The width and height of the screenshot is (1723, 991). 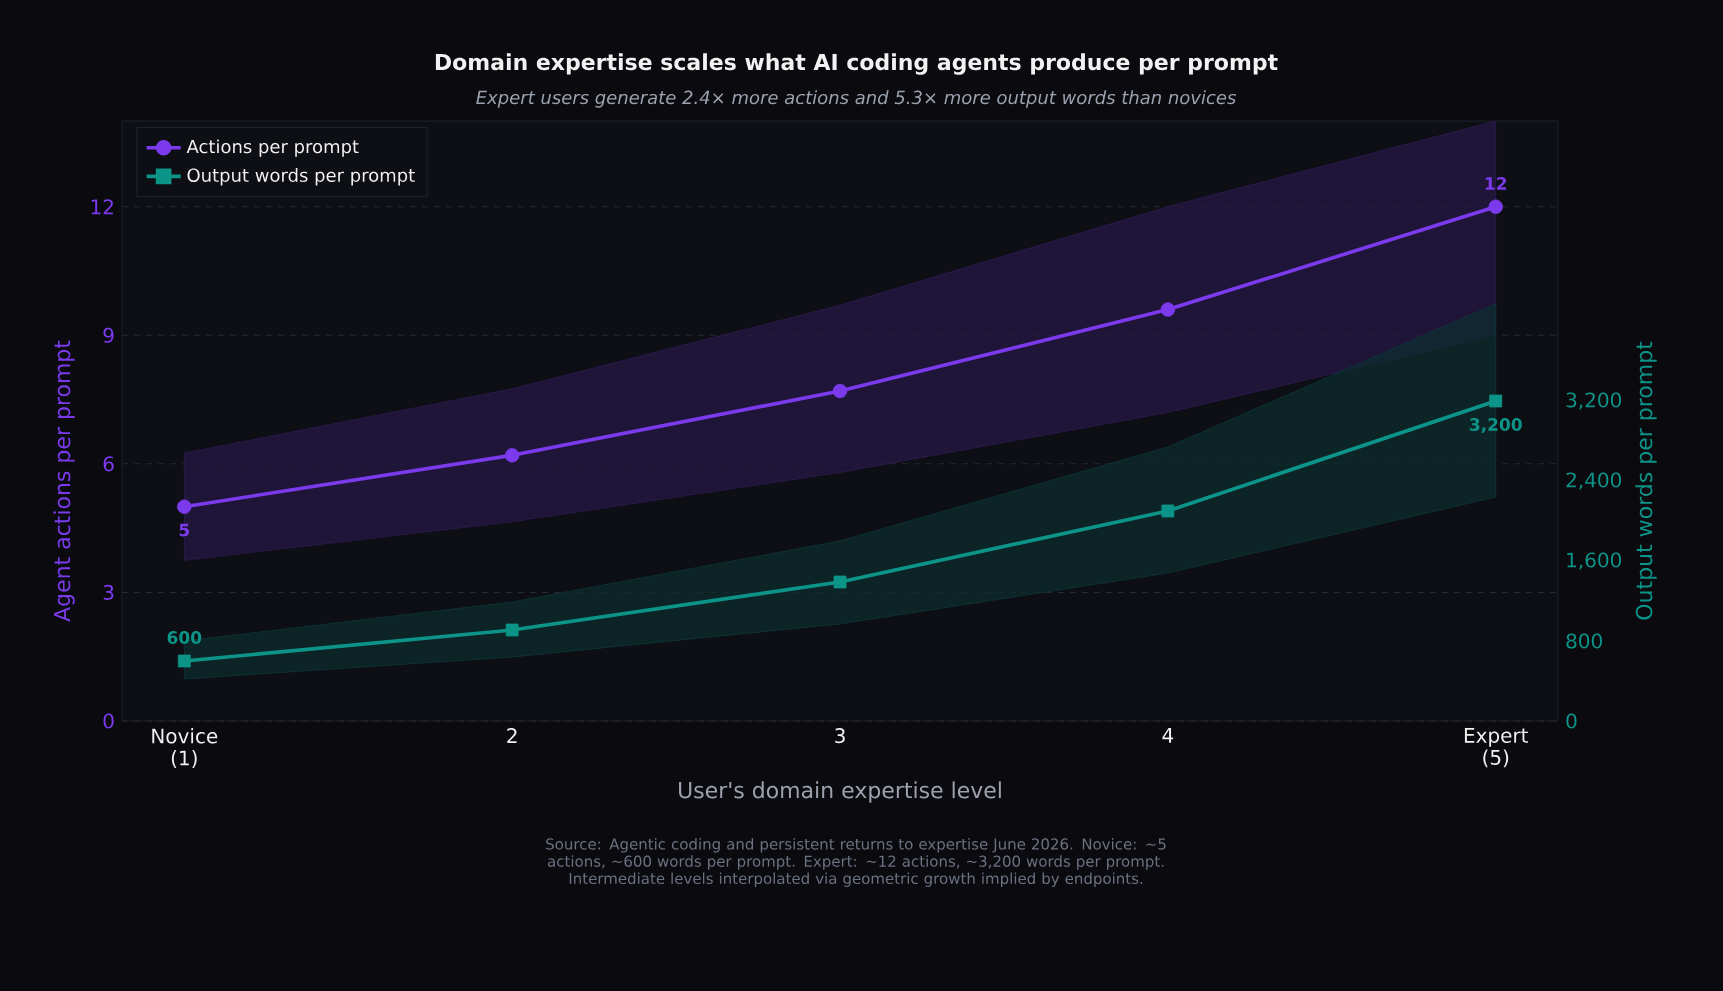 I want to click on chart-title: Domain expertise scales what AI coding agents produce per prompt, so click(x=856, y=64).